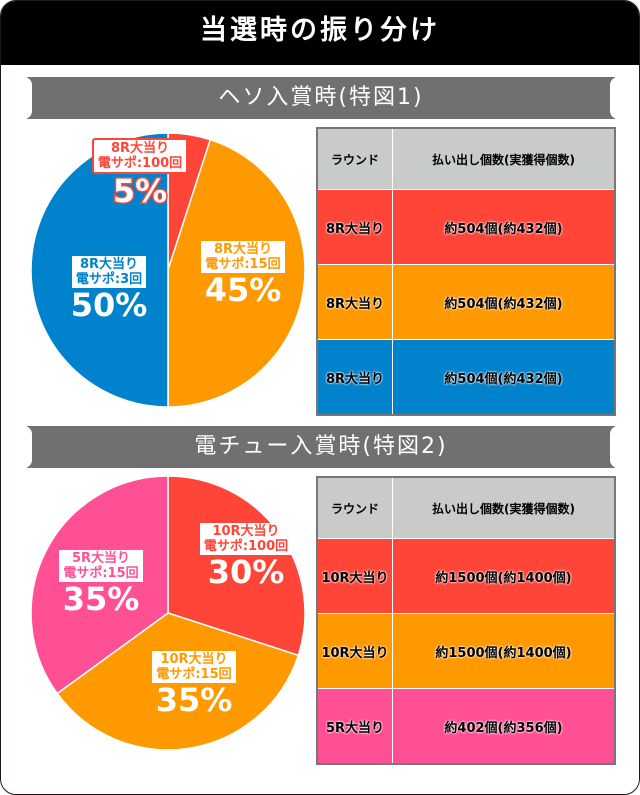  I want to click on table-row: 5R大当り 約402個(約356個), so click(466, 726).